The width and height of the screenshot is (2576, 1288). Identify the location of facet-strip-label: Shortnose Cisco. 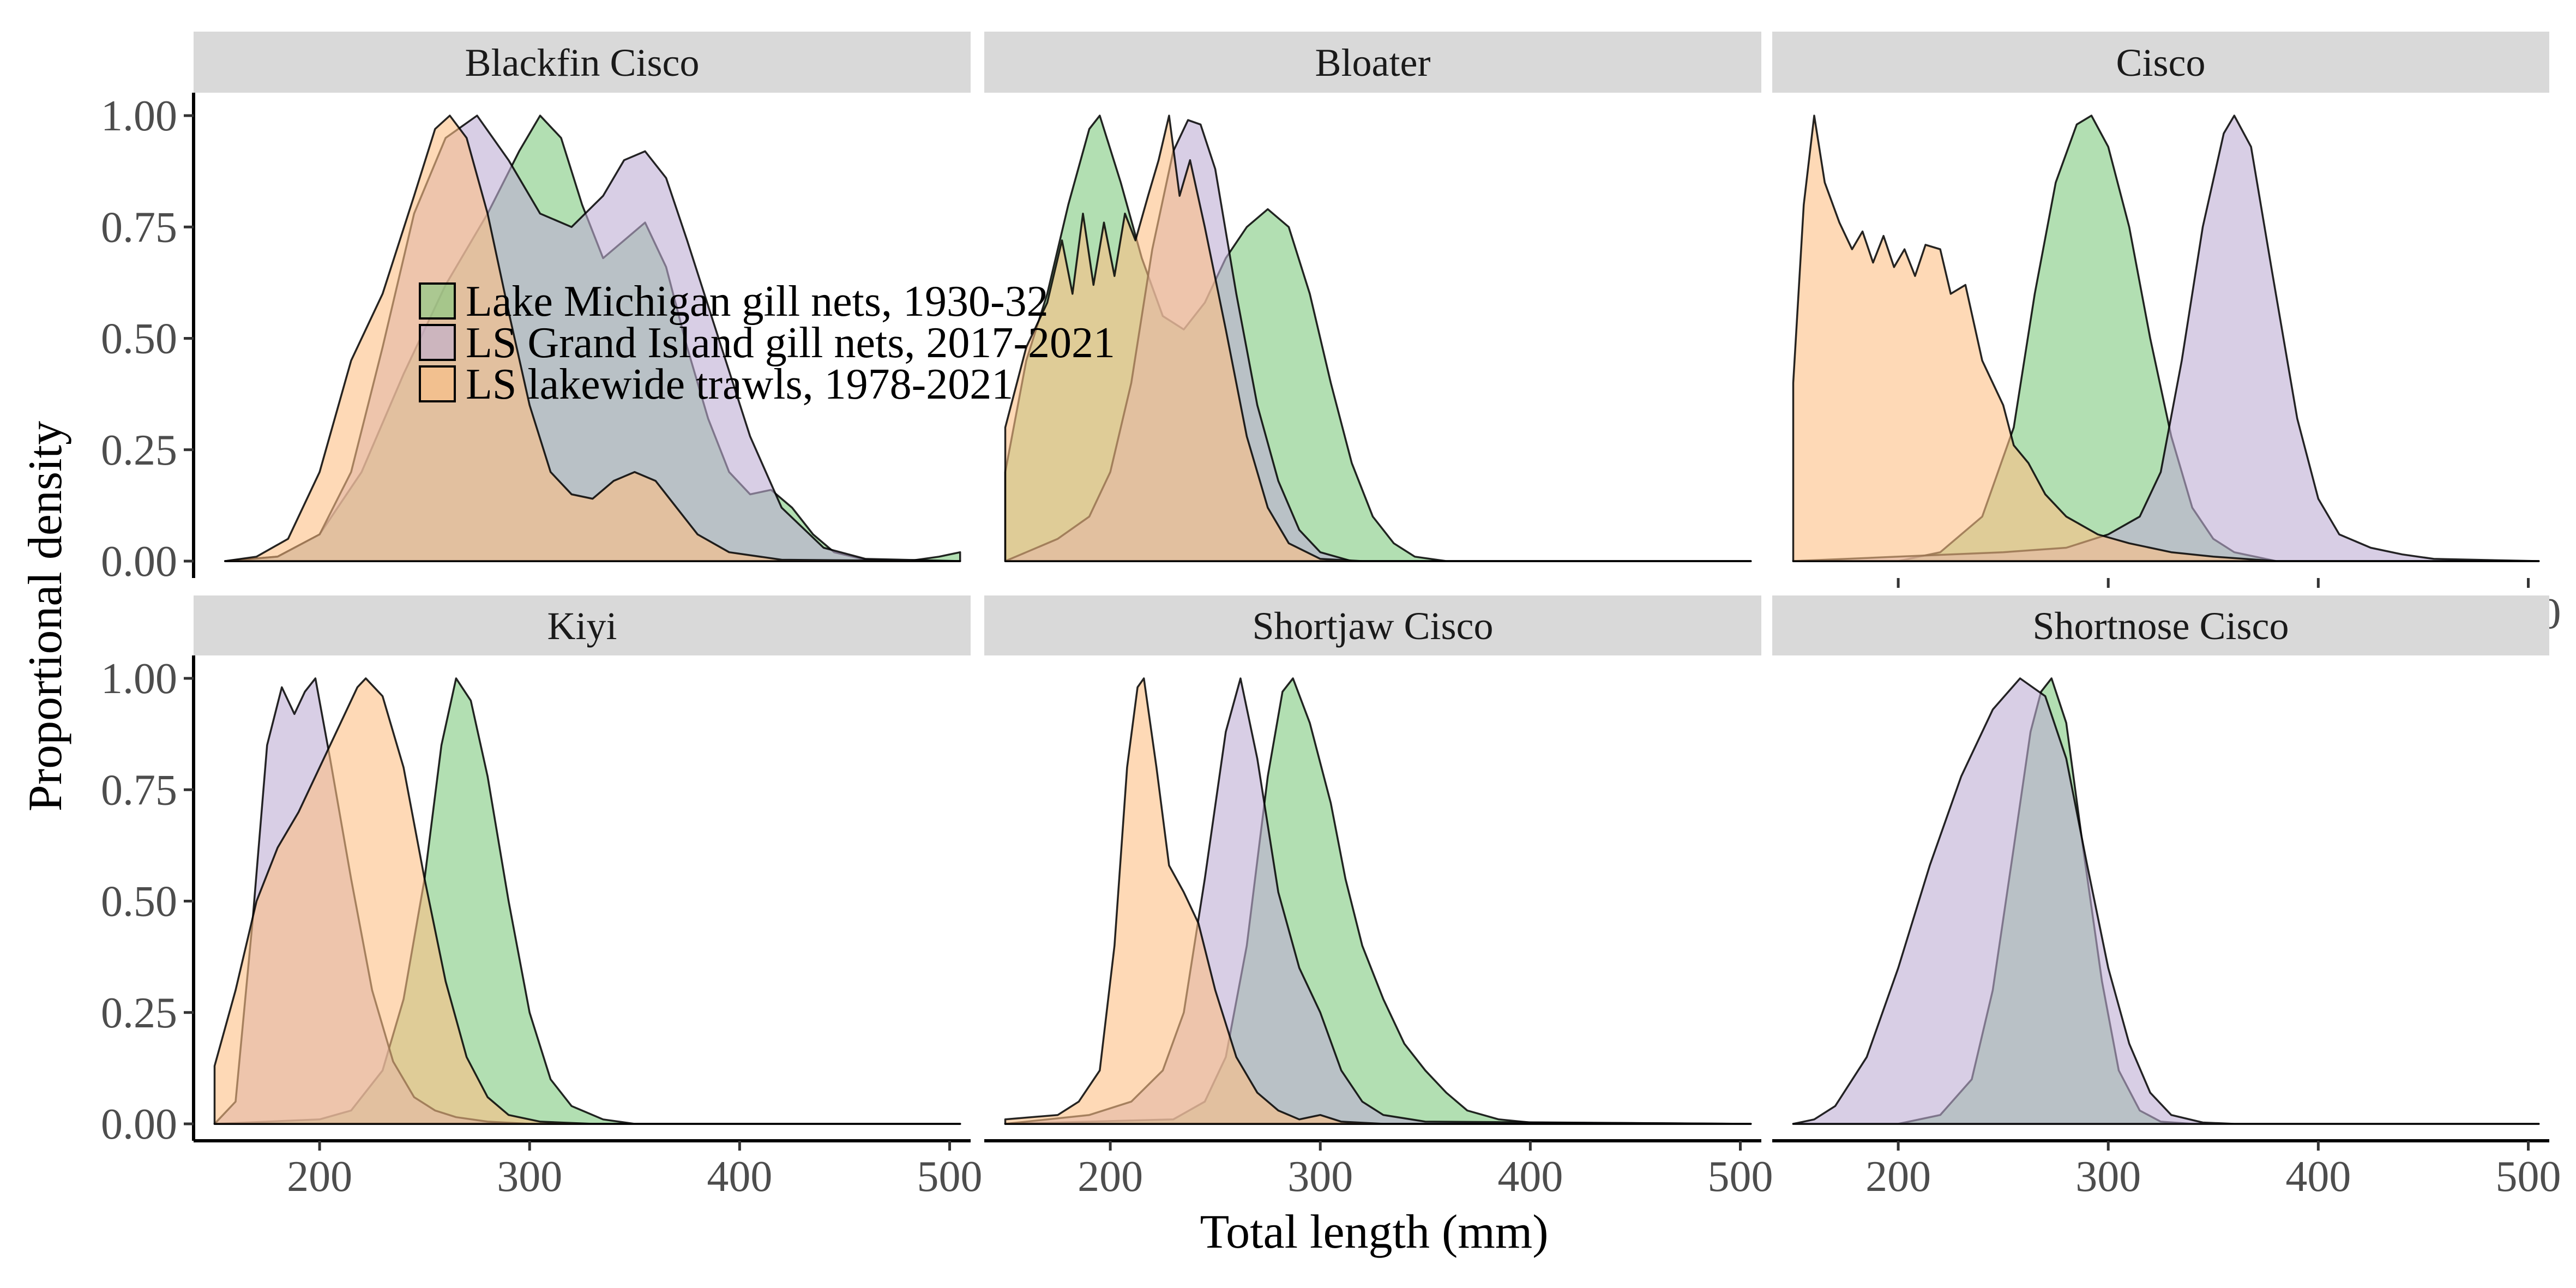
(2160, 626).